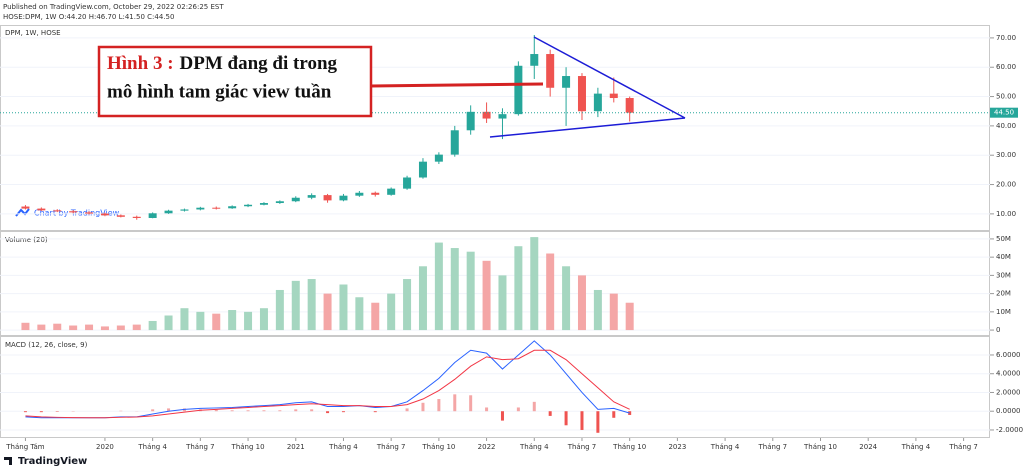 Image resolution: width=1024 pixels, height=471 pixels. I want to click on y-tick-label: 40M, so click(1003, 257).